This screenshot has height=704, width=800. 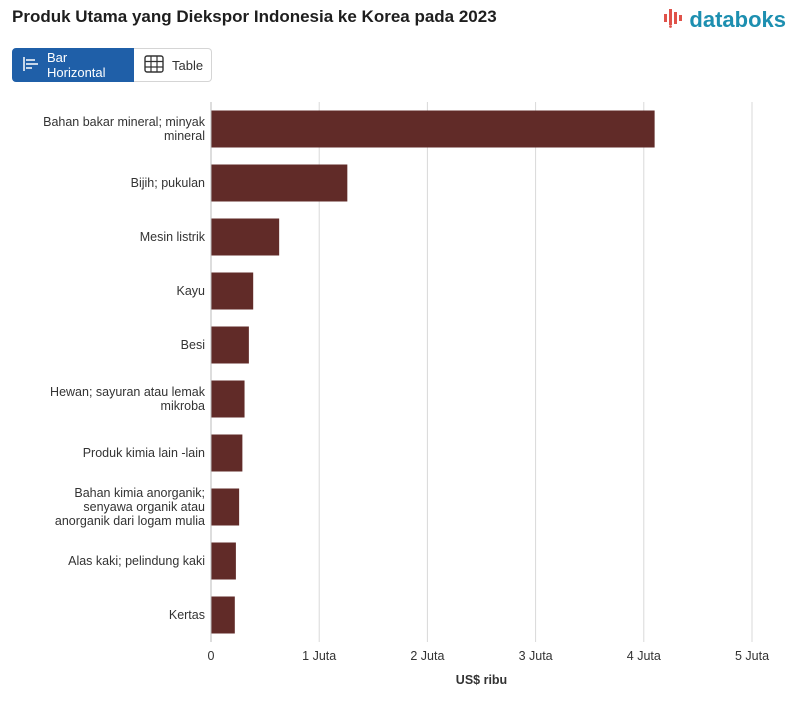 What do you see at coordinates (191, 291) in the screenshot?
I see `category-label: Kayu` at bounding box center [191, 291].